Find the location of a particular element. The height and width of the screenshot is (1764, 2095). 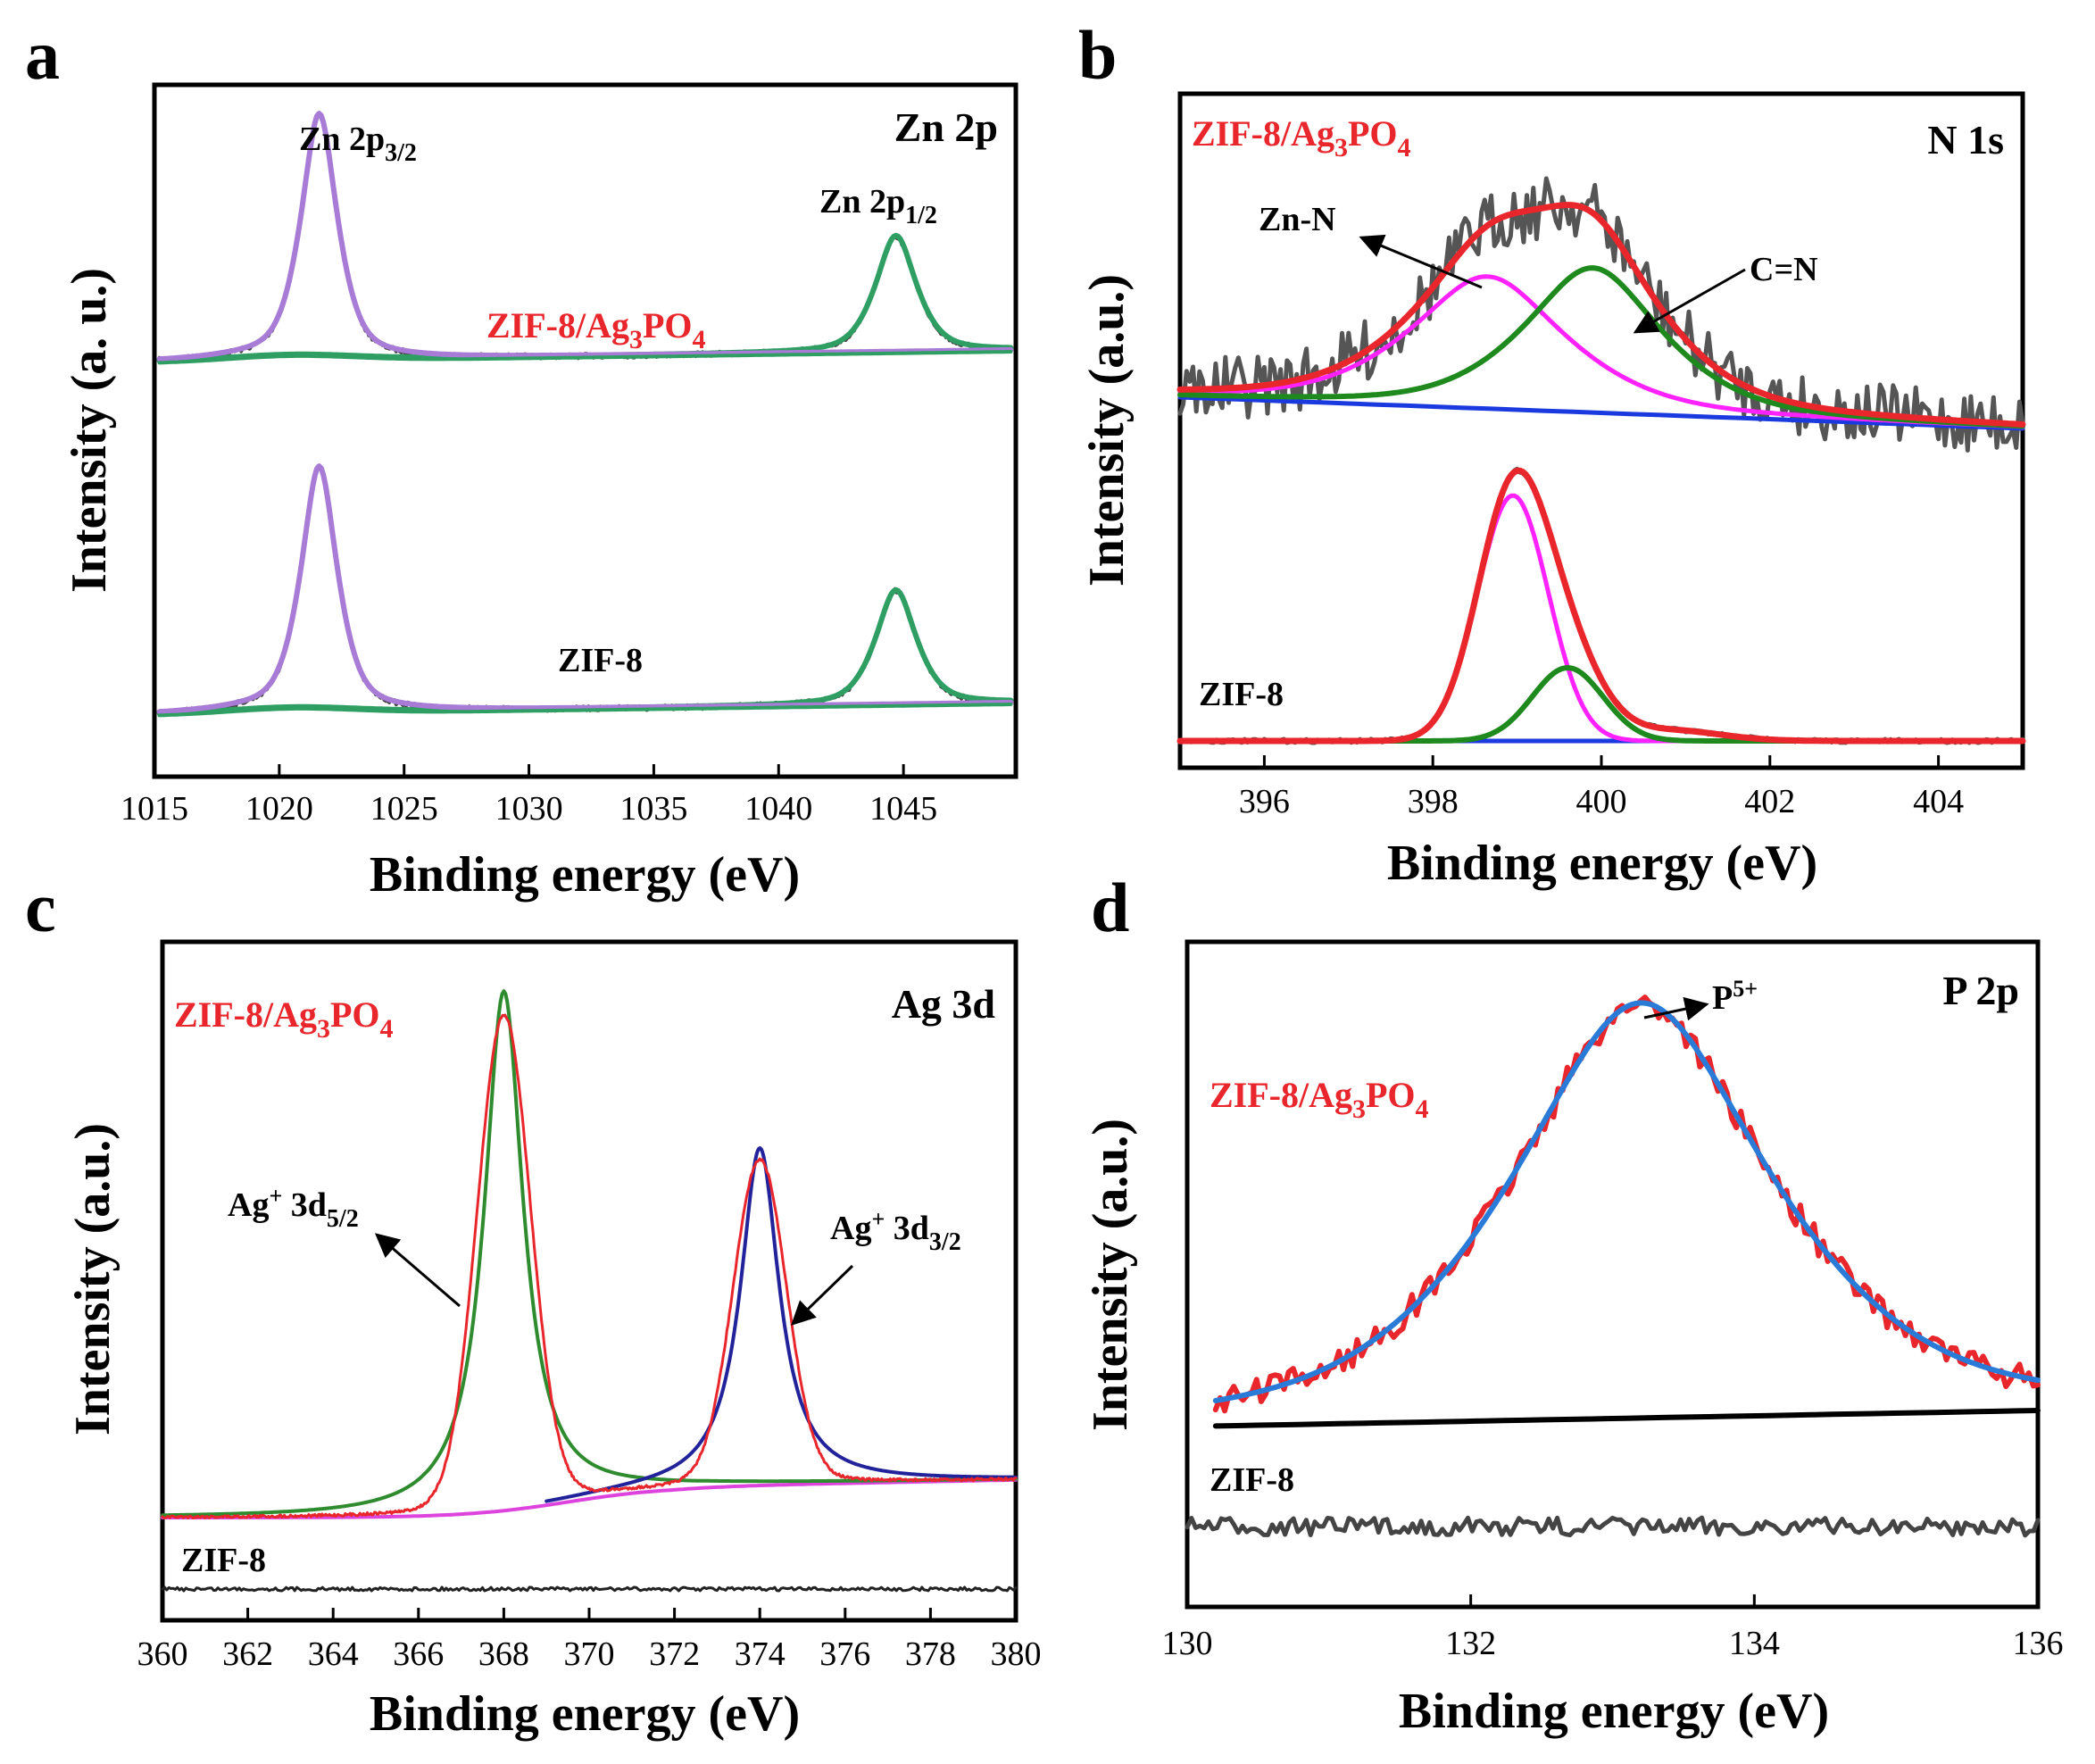

sample-label-zif8-ag3po4-b: ZIF-8/Ag3PO4 is located at coordinates (1301, 137).